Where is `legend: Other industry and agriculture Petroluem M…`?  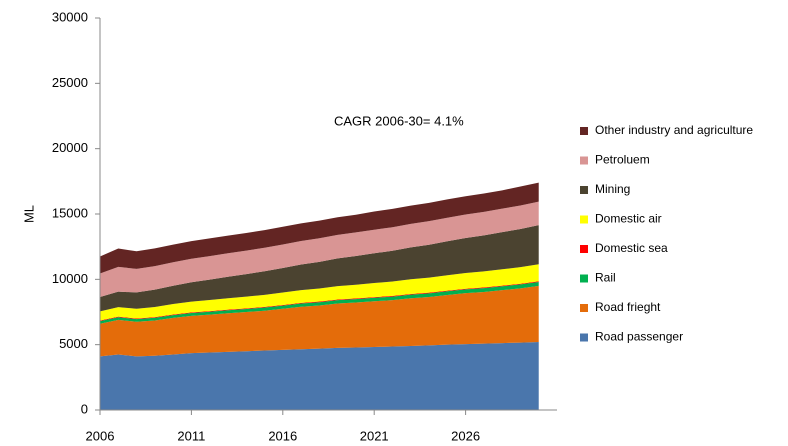 legend: Other industry and agriculture Petroluem M… is located at coordinates (666, 233).